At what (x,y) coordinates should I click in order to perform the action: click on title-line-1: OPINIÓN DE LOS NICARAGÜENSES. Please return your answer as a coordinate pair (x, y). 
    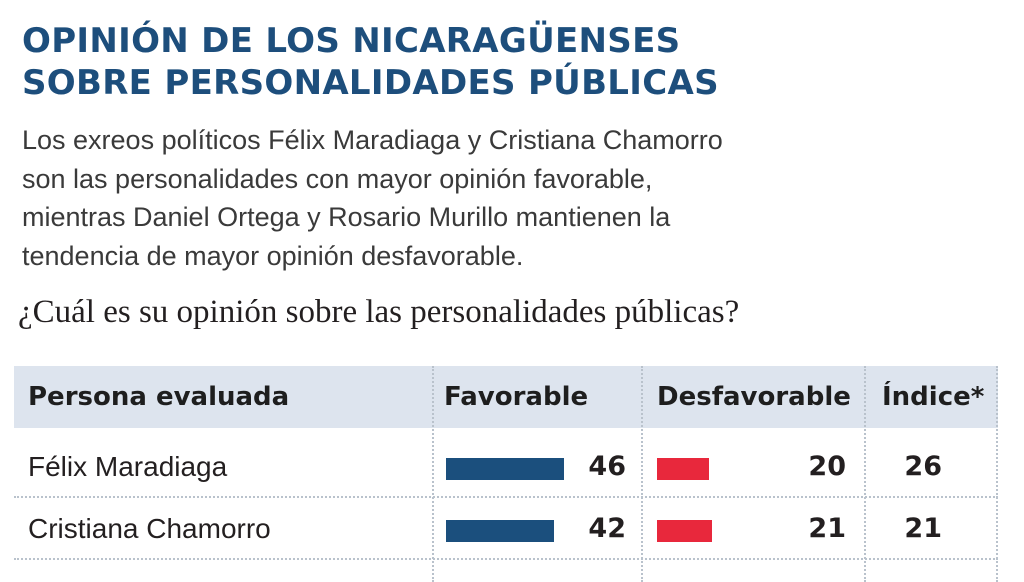
    Looking at the image, I should click on (351, 41).